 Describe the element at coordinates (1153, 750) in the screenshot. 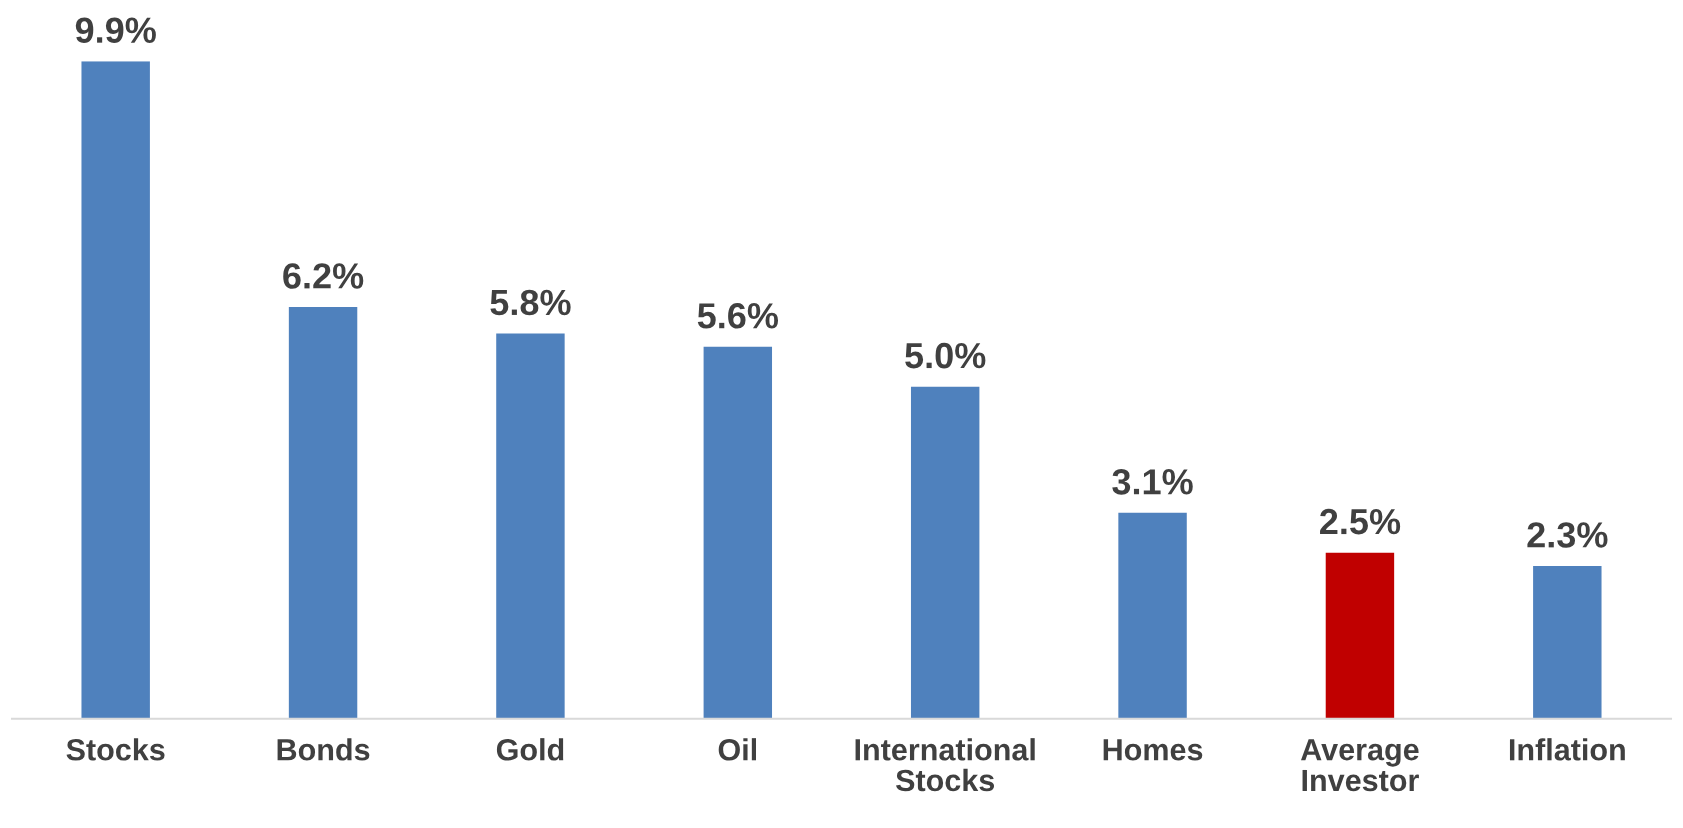

I see `x-tick-label: Homes` at that location.